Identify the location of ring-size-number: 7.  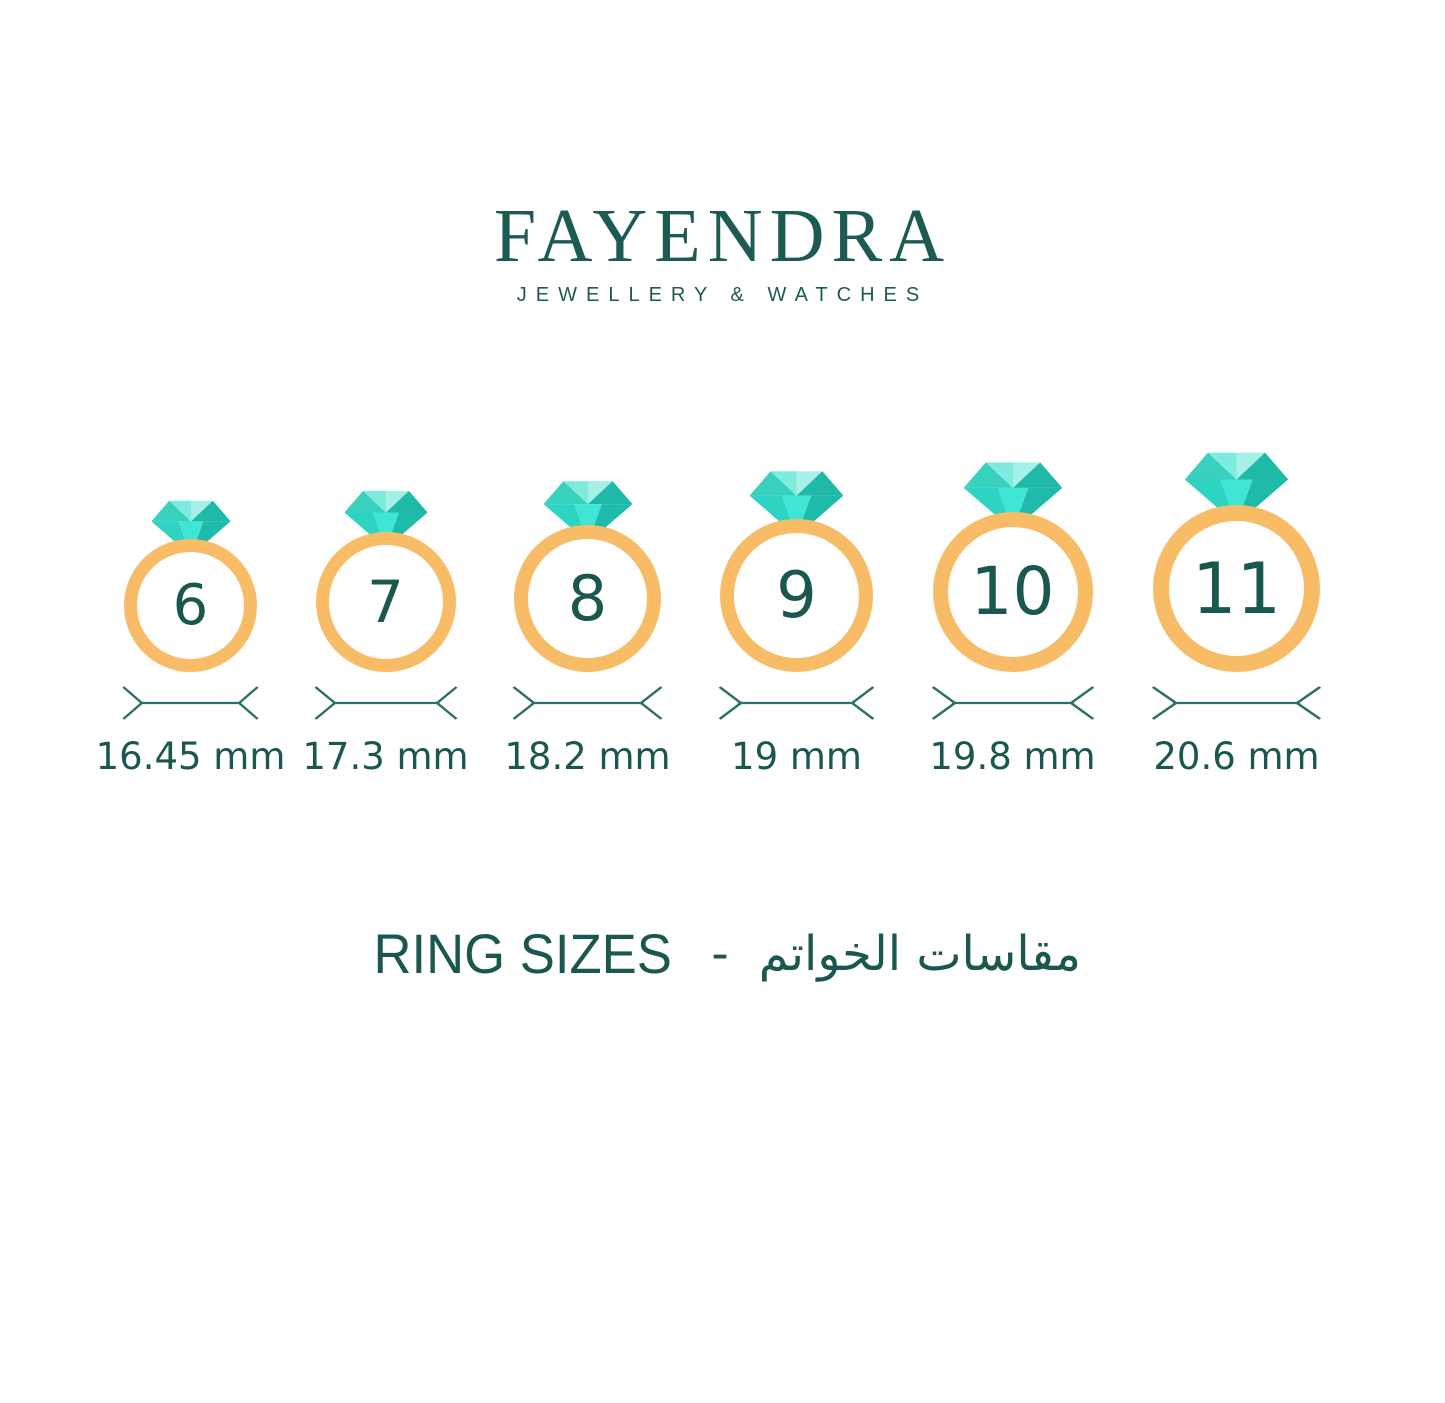
(385, 602).